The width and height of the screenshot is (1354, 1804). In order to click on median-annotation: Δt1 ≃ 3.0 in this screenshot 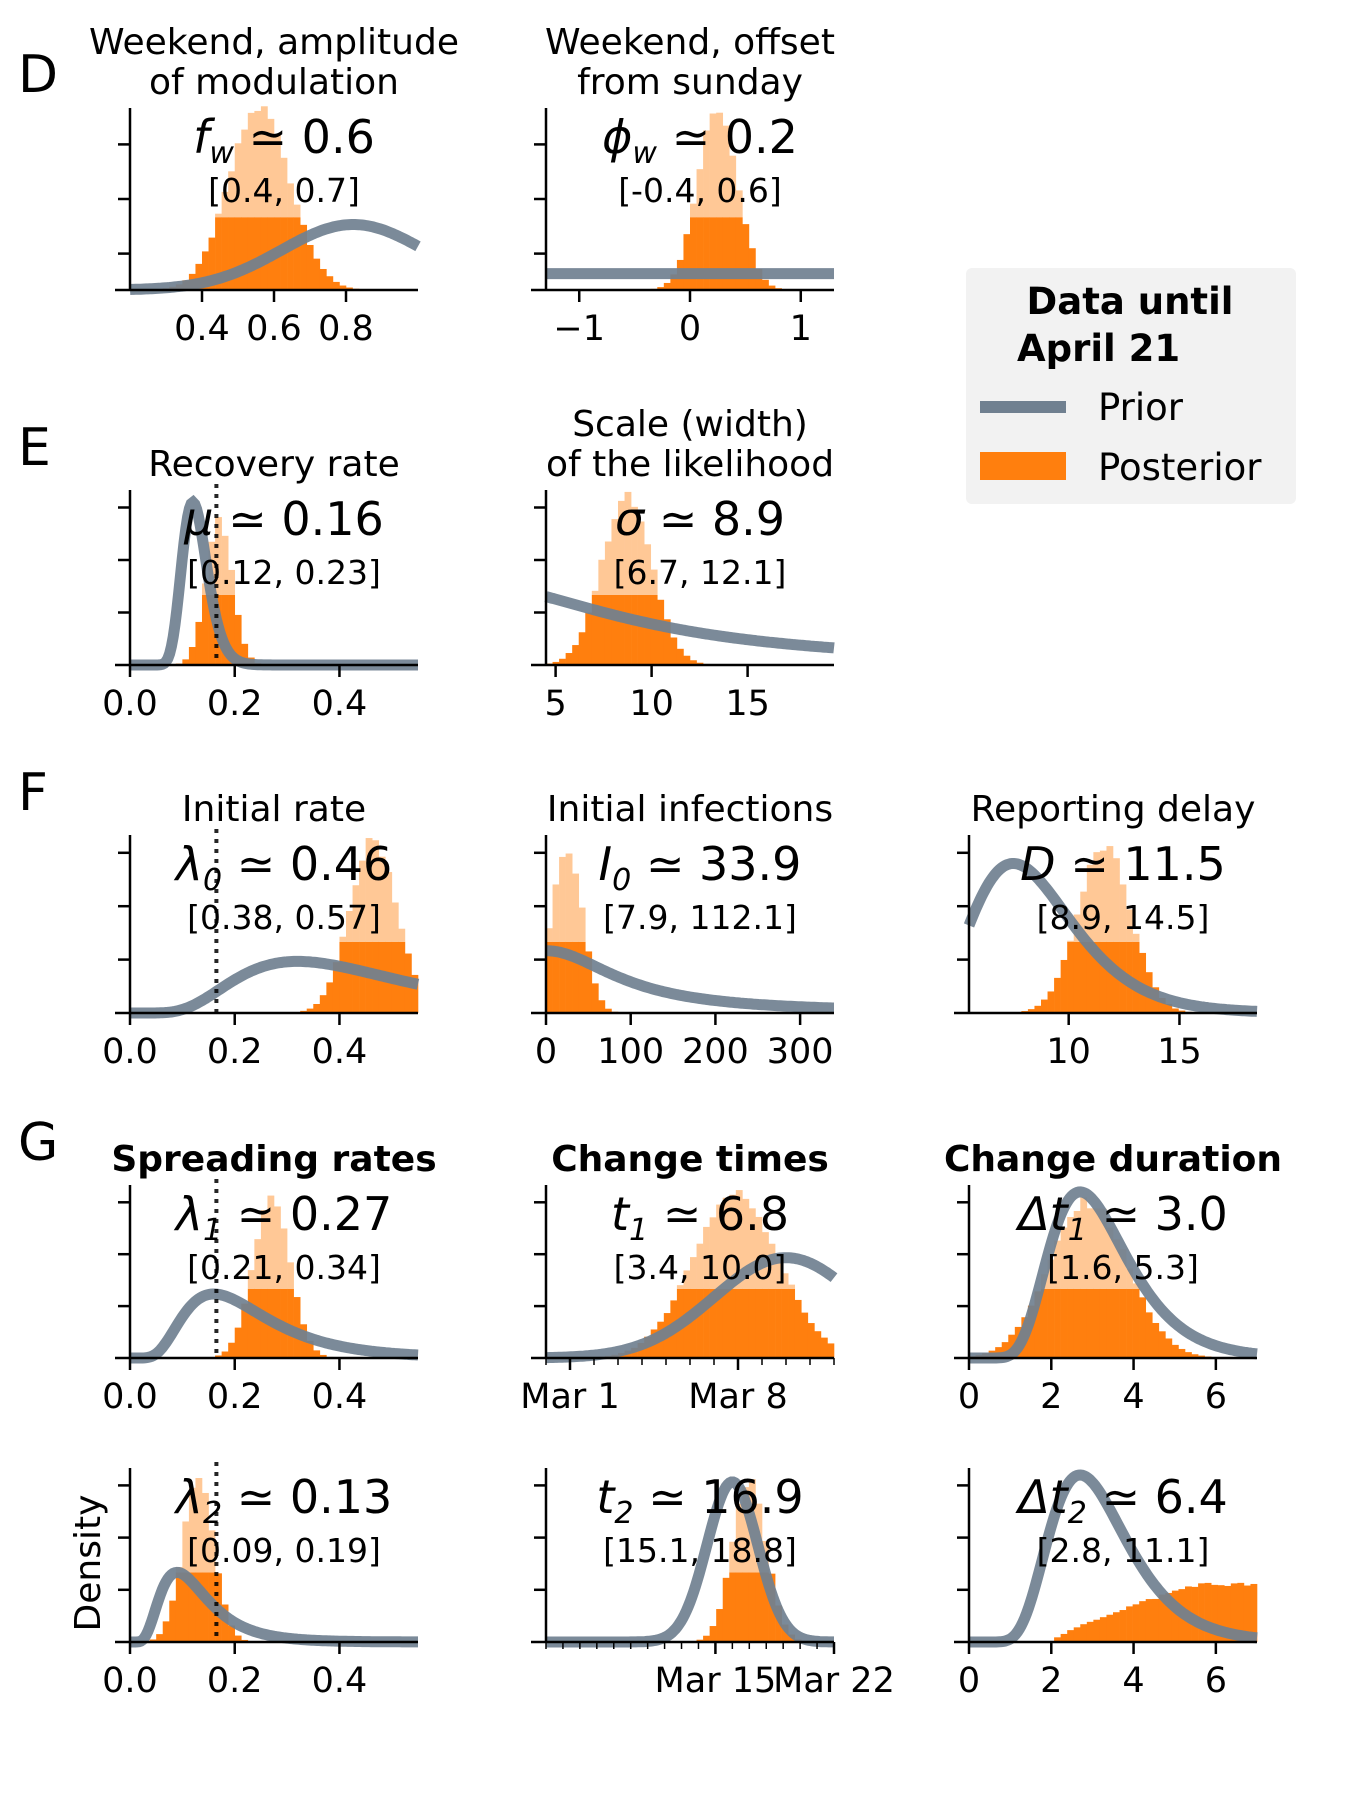, I will do `click(1121, 1217)`.